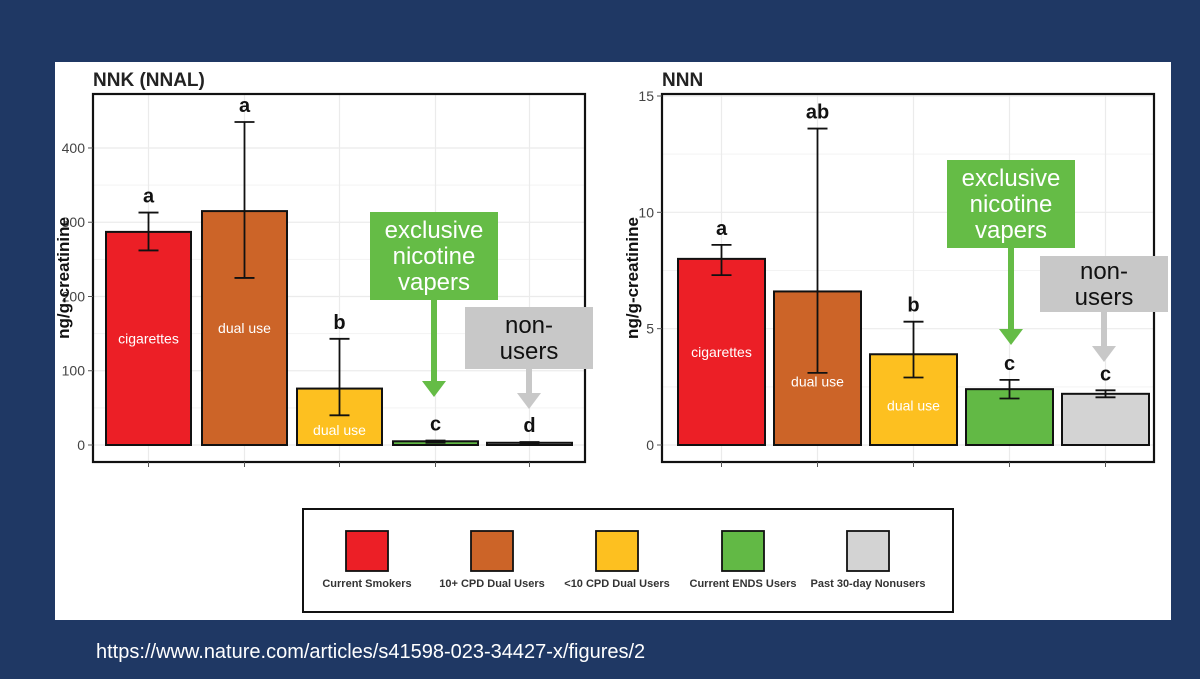 The image size is (1200, 679). I want to click on legend-label: Current ENDS Users, so click(743, 584).